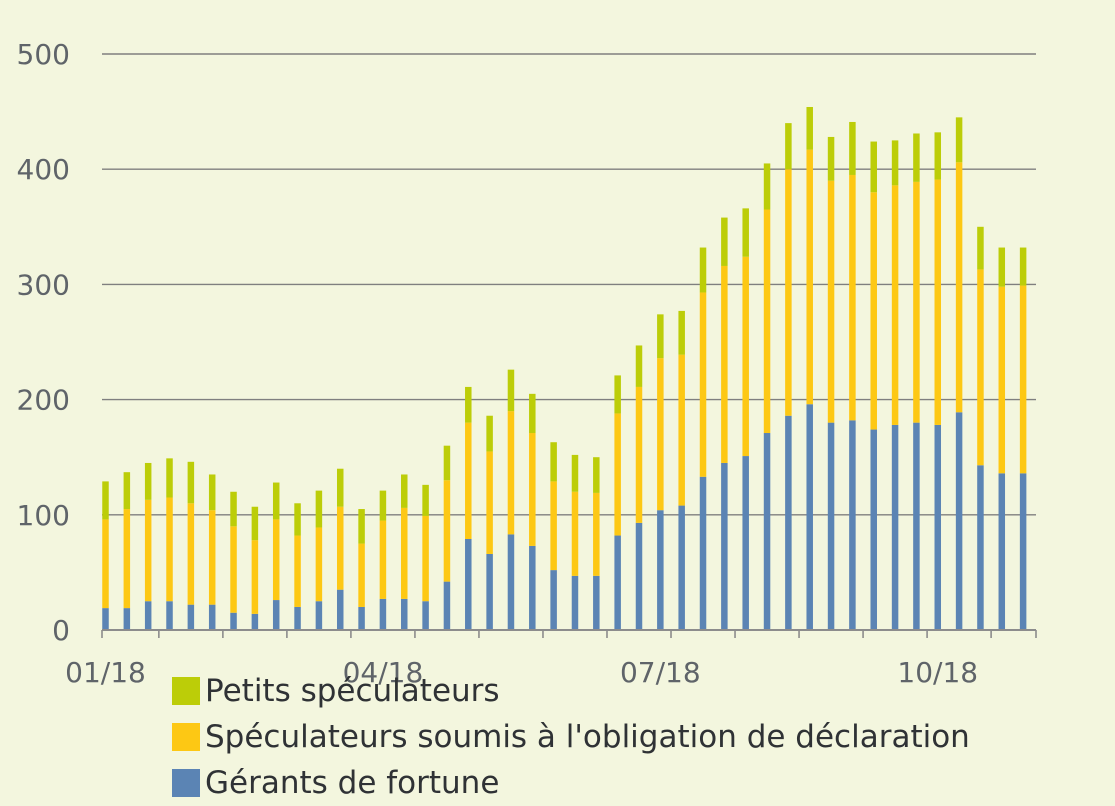 The image size is (1115, 806). I want to click on y-tick-label-0: 0, so click(61, 630).